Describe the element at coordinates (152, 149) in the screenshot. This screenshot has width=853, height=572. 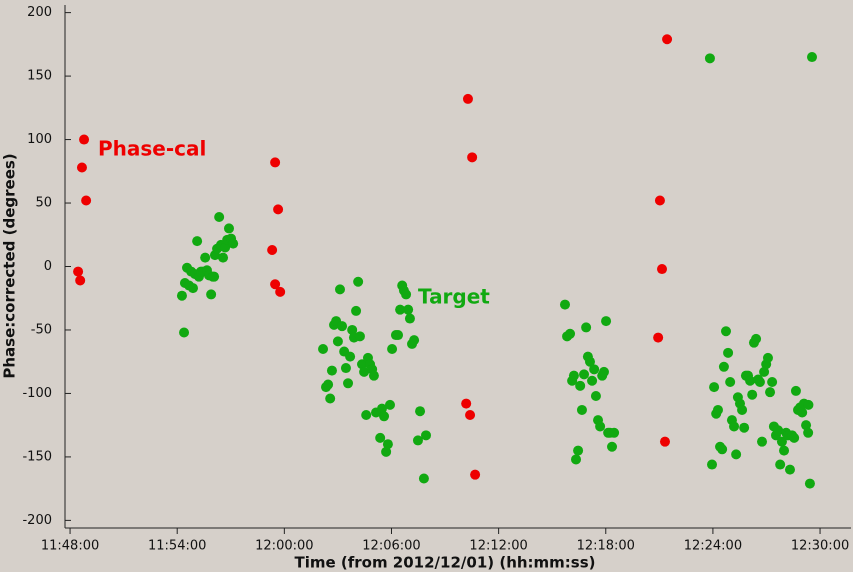
I see `series-label: Phase-cal` at that location.